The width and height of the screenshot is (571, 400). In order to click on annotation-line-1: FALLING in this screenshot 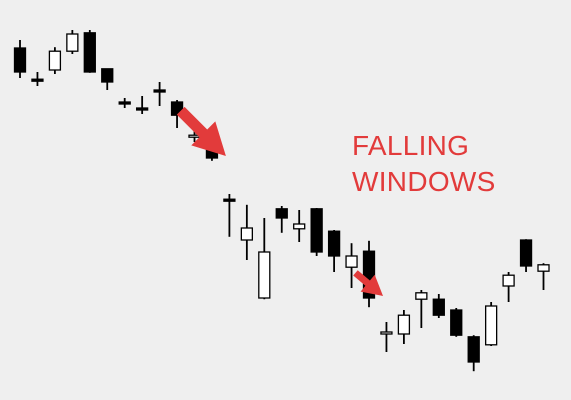, I will do `click(410, 145)`.